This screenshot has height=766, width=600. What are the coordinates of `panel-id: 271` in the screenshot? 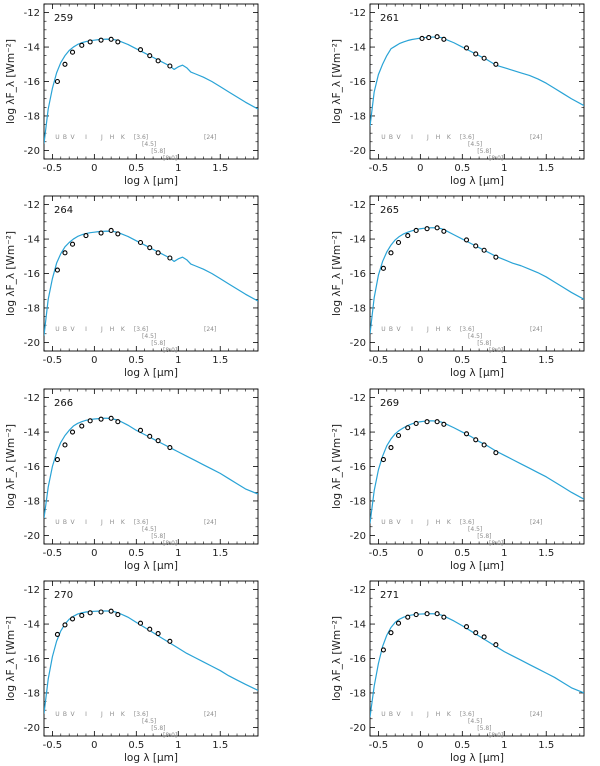 It's located at (389, 595).